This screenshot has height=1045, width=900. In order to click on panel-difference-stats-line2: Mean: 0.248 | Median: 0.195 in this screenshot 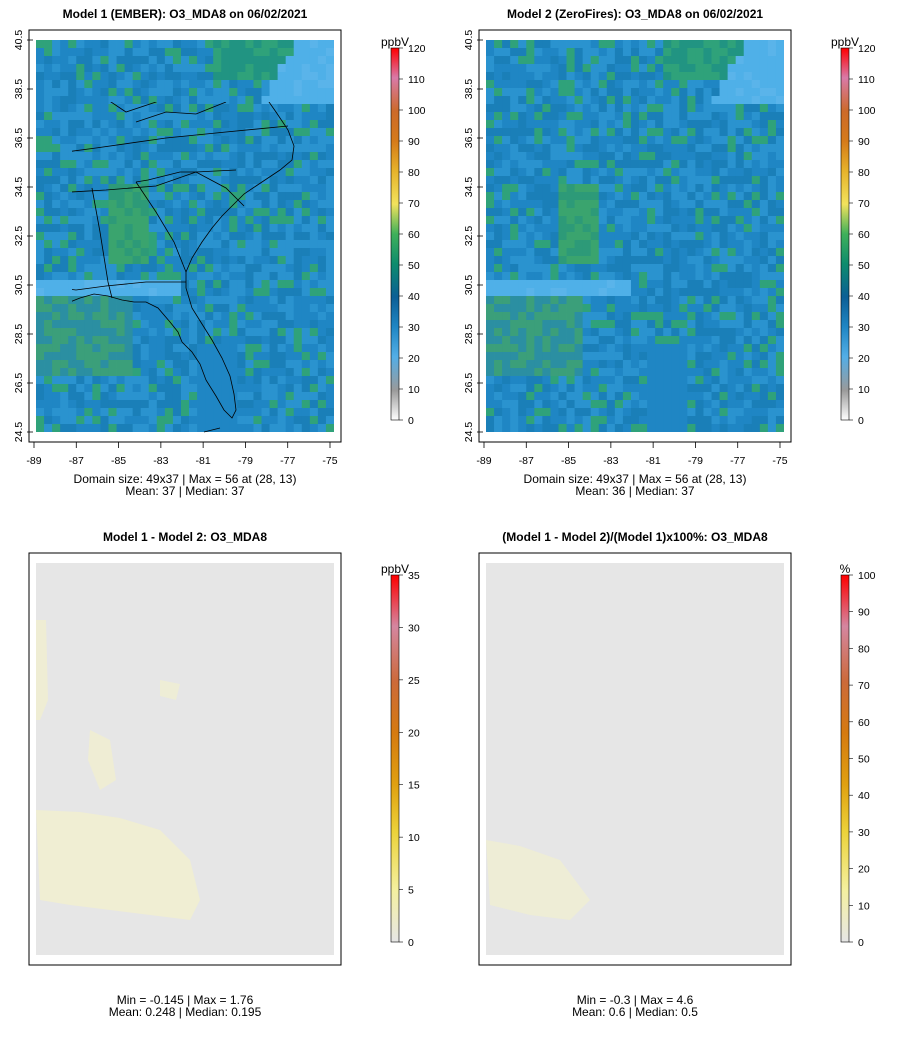, I will do `click(185, 1012)`.